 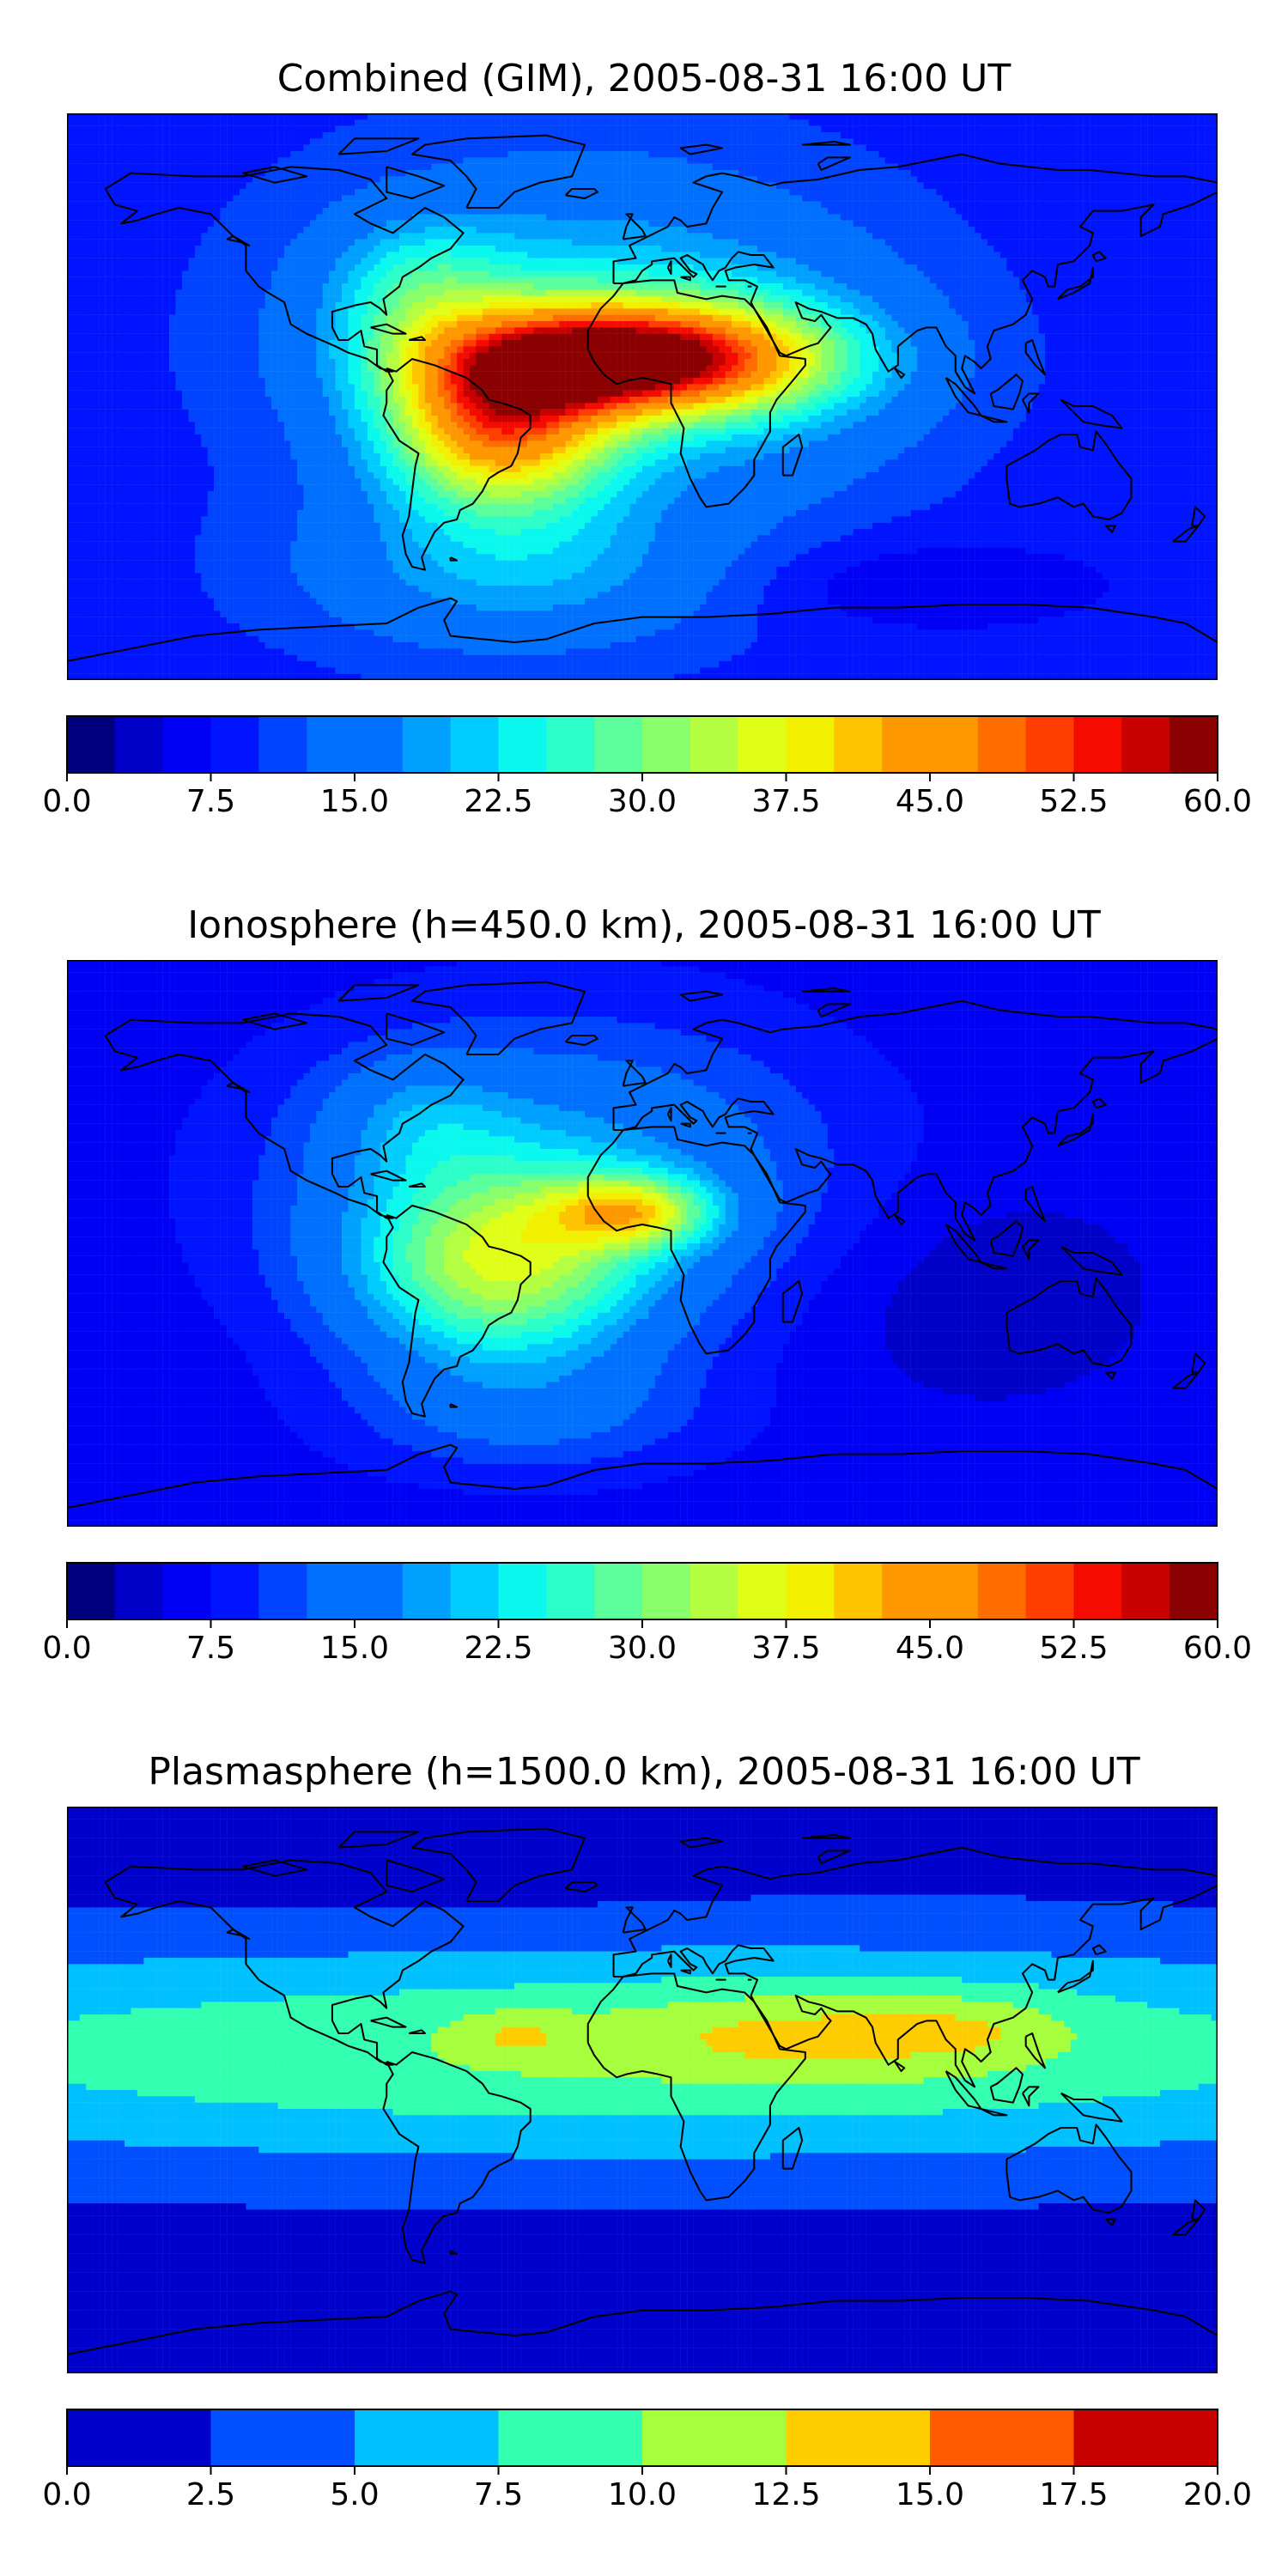 What do you see at coordinates (642, 1649) in the screenshot?
I see `colorbar-tick-label: 30.0` at bounding box center [642, 1649].